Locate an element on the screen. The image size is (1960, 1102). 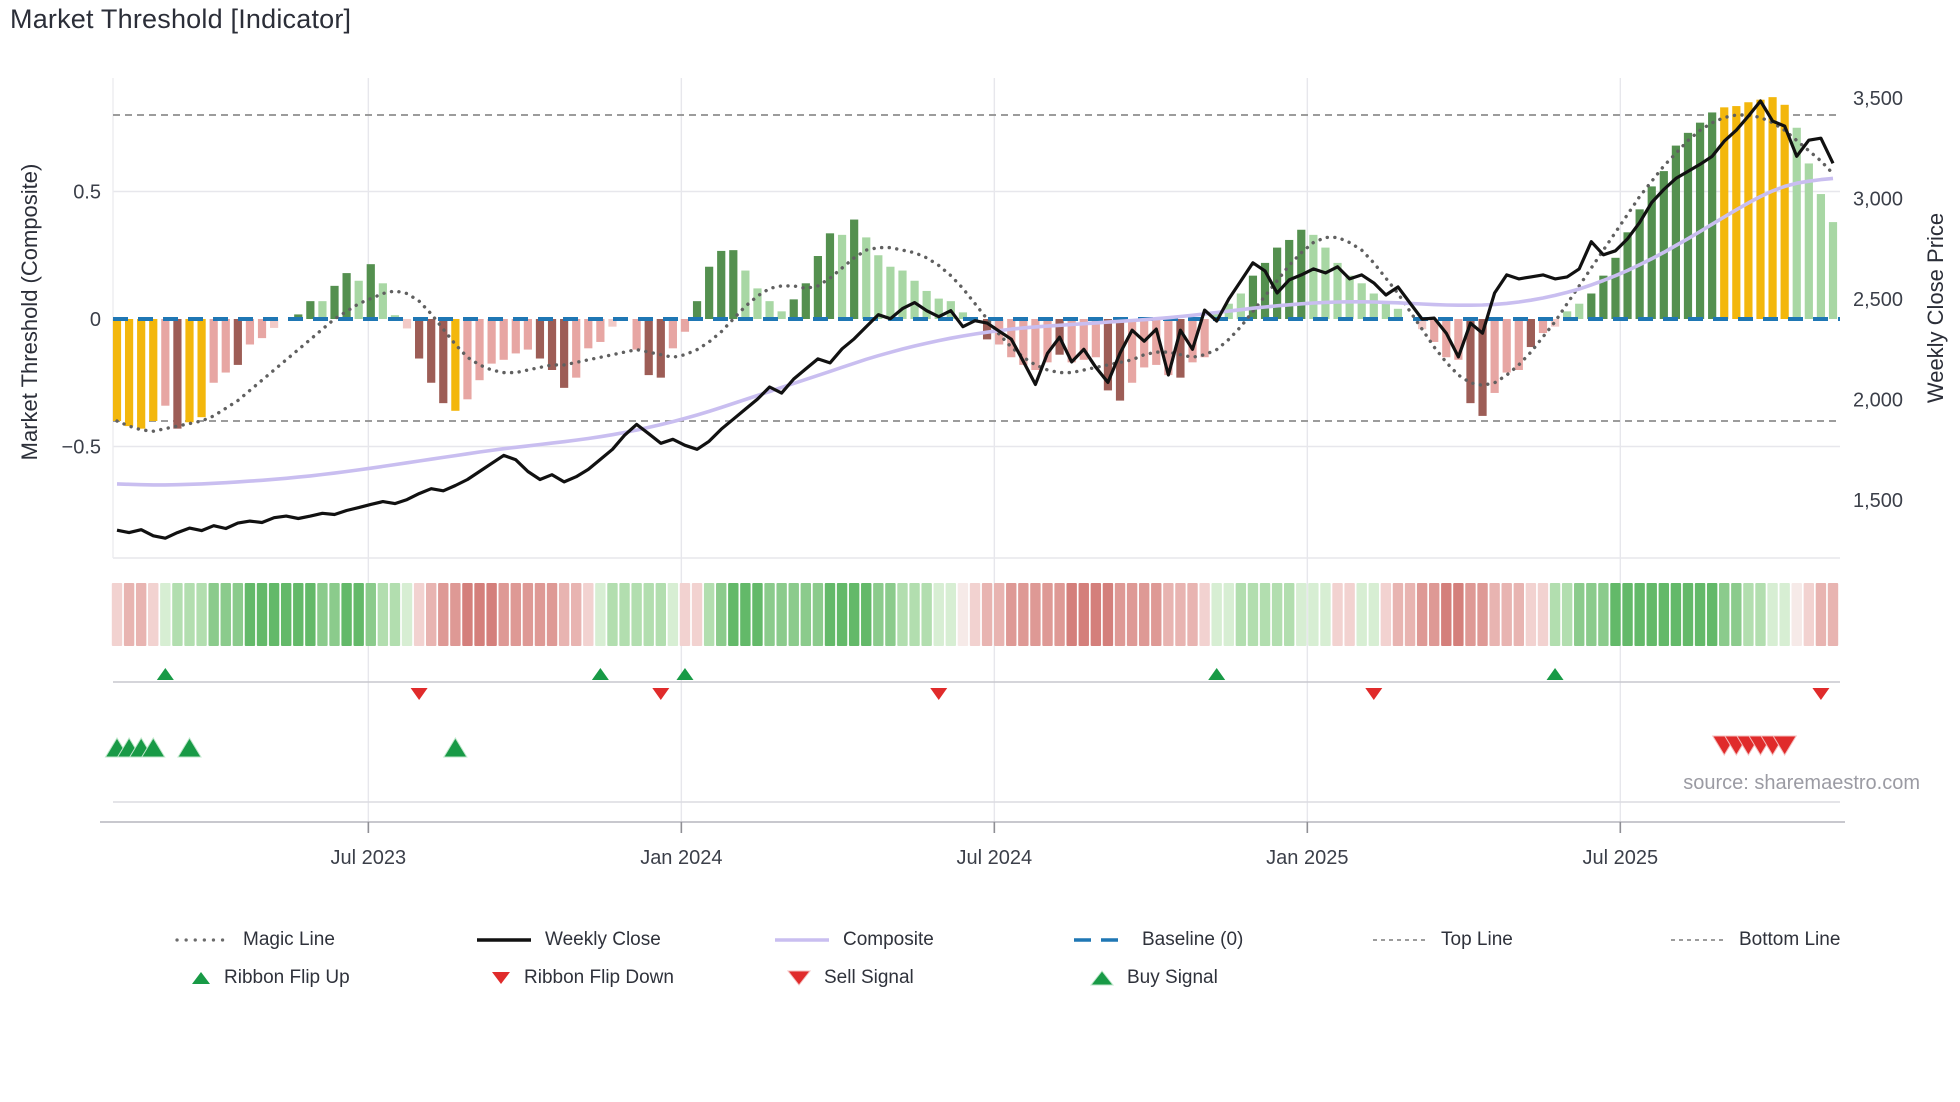
source-caption: source: sharemaestro.com is located at coordinates (1801, 783).